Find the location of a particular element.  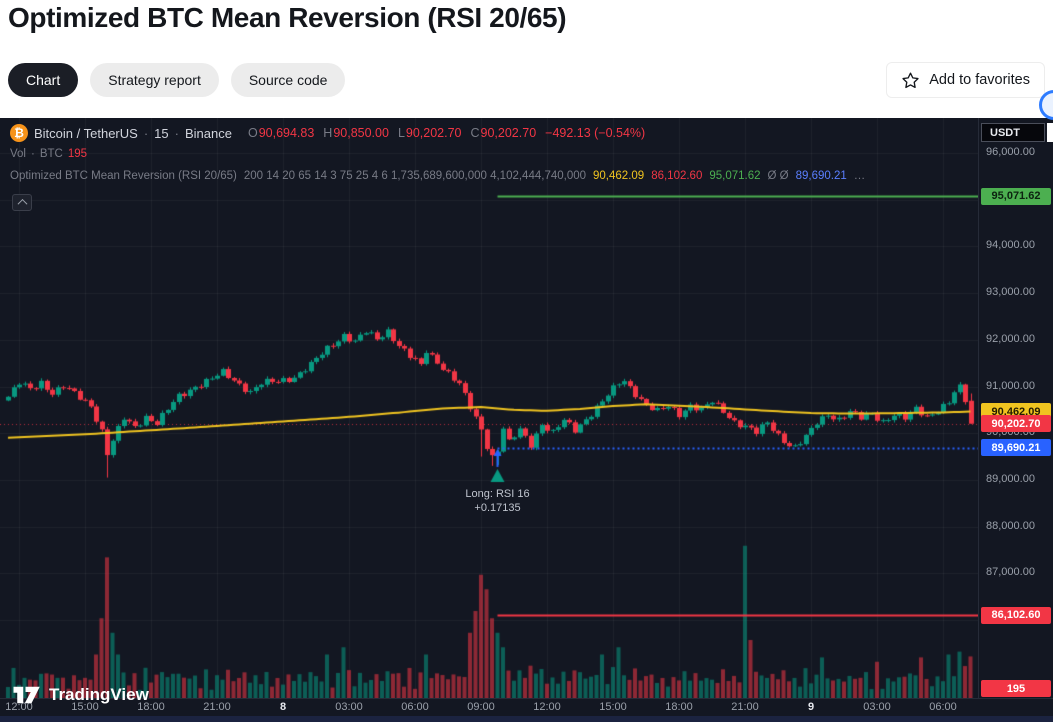

collapse-indicator-button is located at coordinates (22, 202).